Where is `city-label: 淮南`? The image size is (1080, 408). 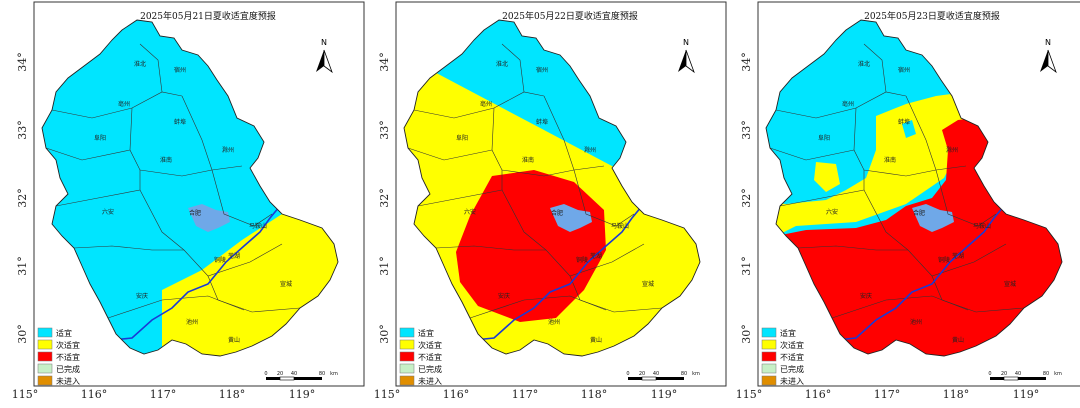 city-label: 淮南 is located at coordinates (528, 160).